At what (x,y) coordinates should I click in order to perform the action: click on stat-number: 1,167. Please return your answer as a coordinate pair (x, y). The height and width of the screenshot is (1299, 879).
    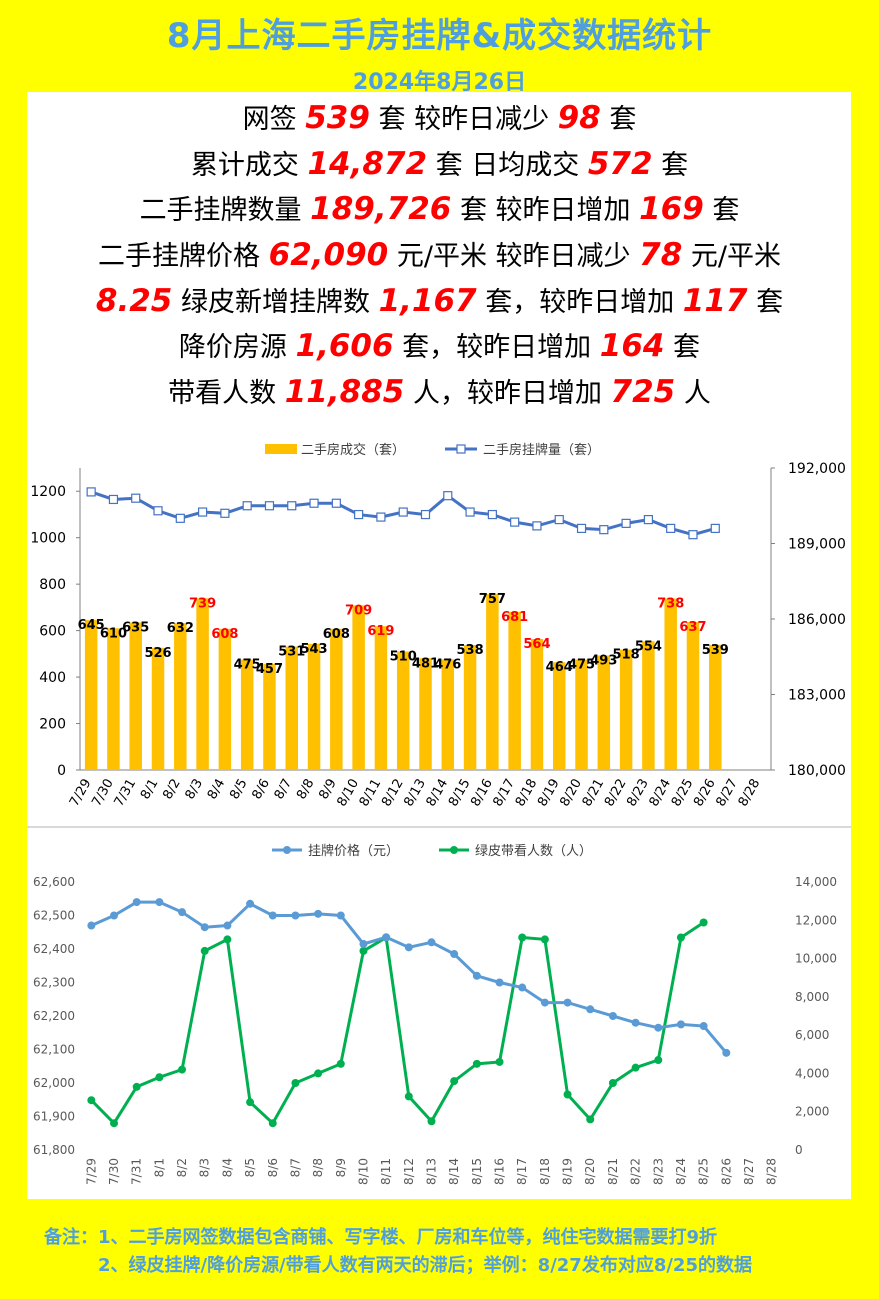
    Looking at the image, I should click on (427, 300).